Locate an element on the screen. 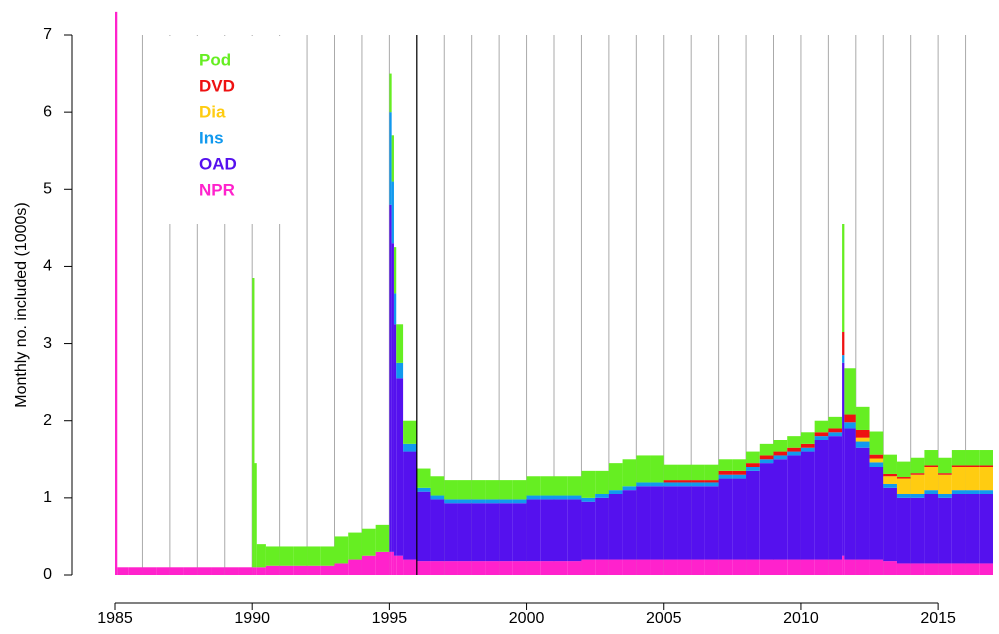  y-tick-label: 4 is located at coordinates (47, 266).